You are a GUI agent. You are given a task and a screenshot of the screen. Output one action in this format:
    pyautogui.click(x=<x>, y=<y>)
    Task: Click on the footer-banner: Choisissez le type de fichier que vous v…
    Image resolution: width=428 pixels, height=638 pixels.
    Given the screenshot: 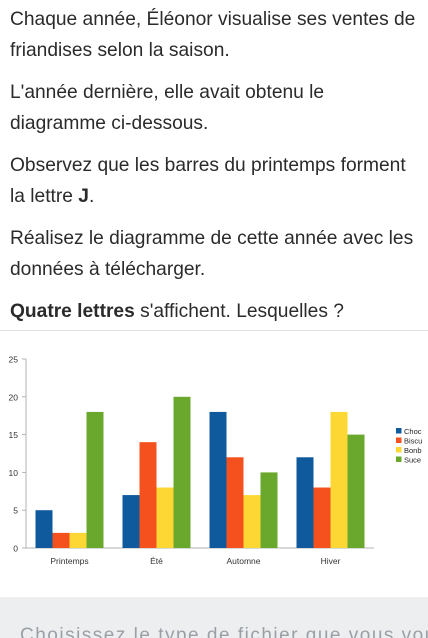 What is the action you would take?
    pyautogui.click(x=214, y=617)
    